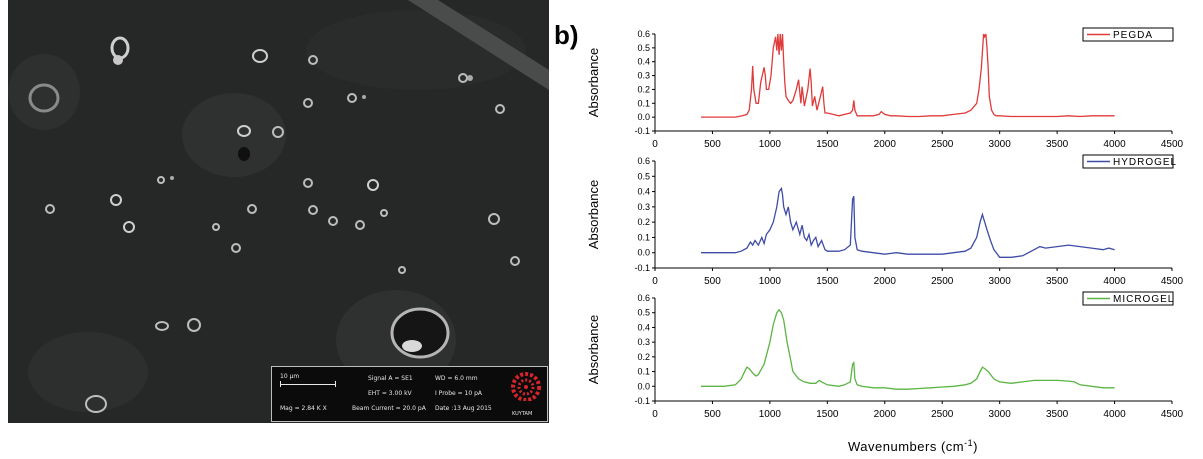 This screenshot has height=459, width=1203. I want to click on series-line-hydrogel, so click(908, 222).